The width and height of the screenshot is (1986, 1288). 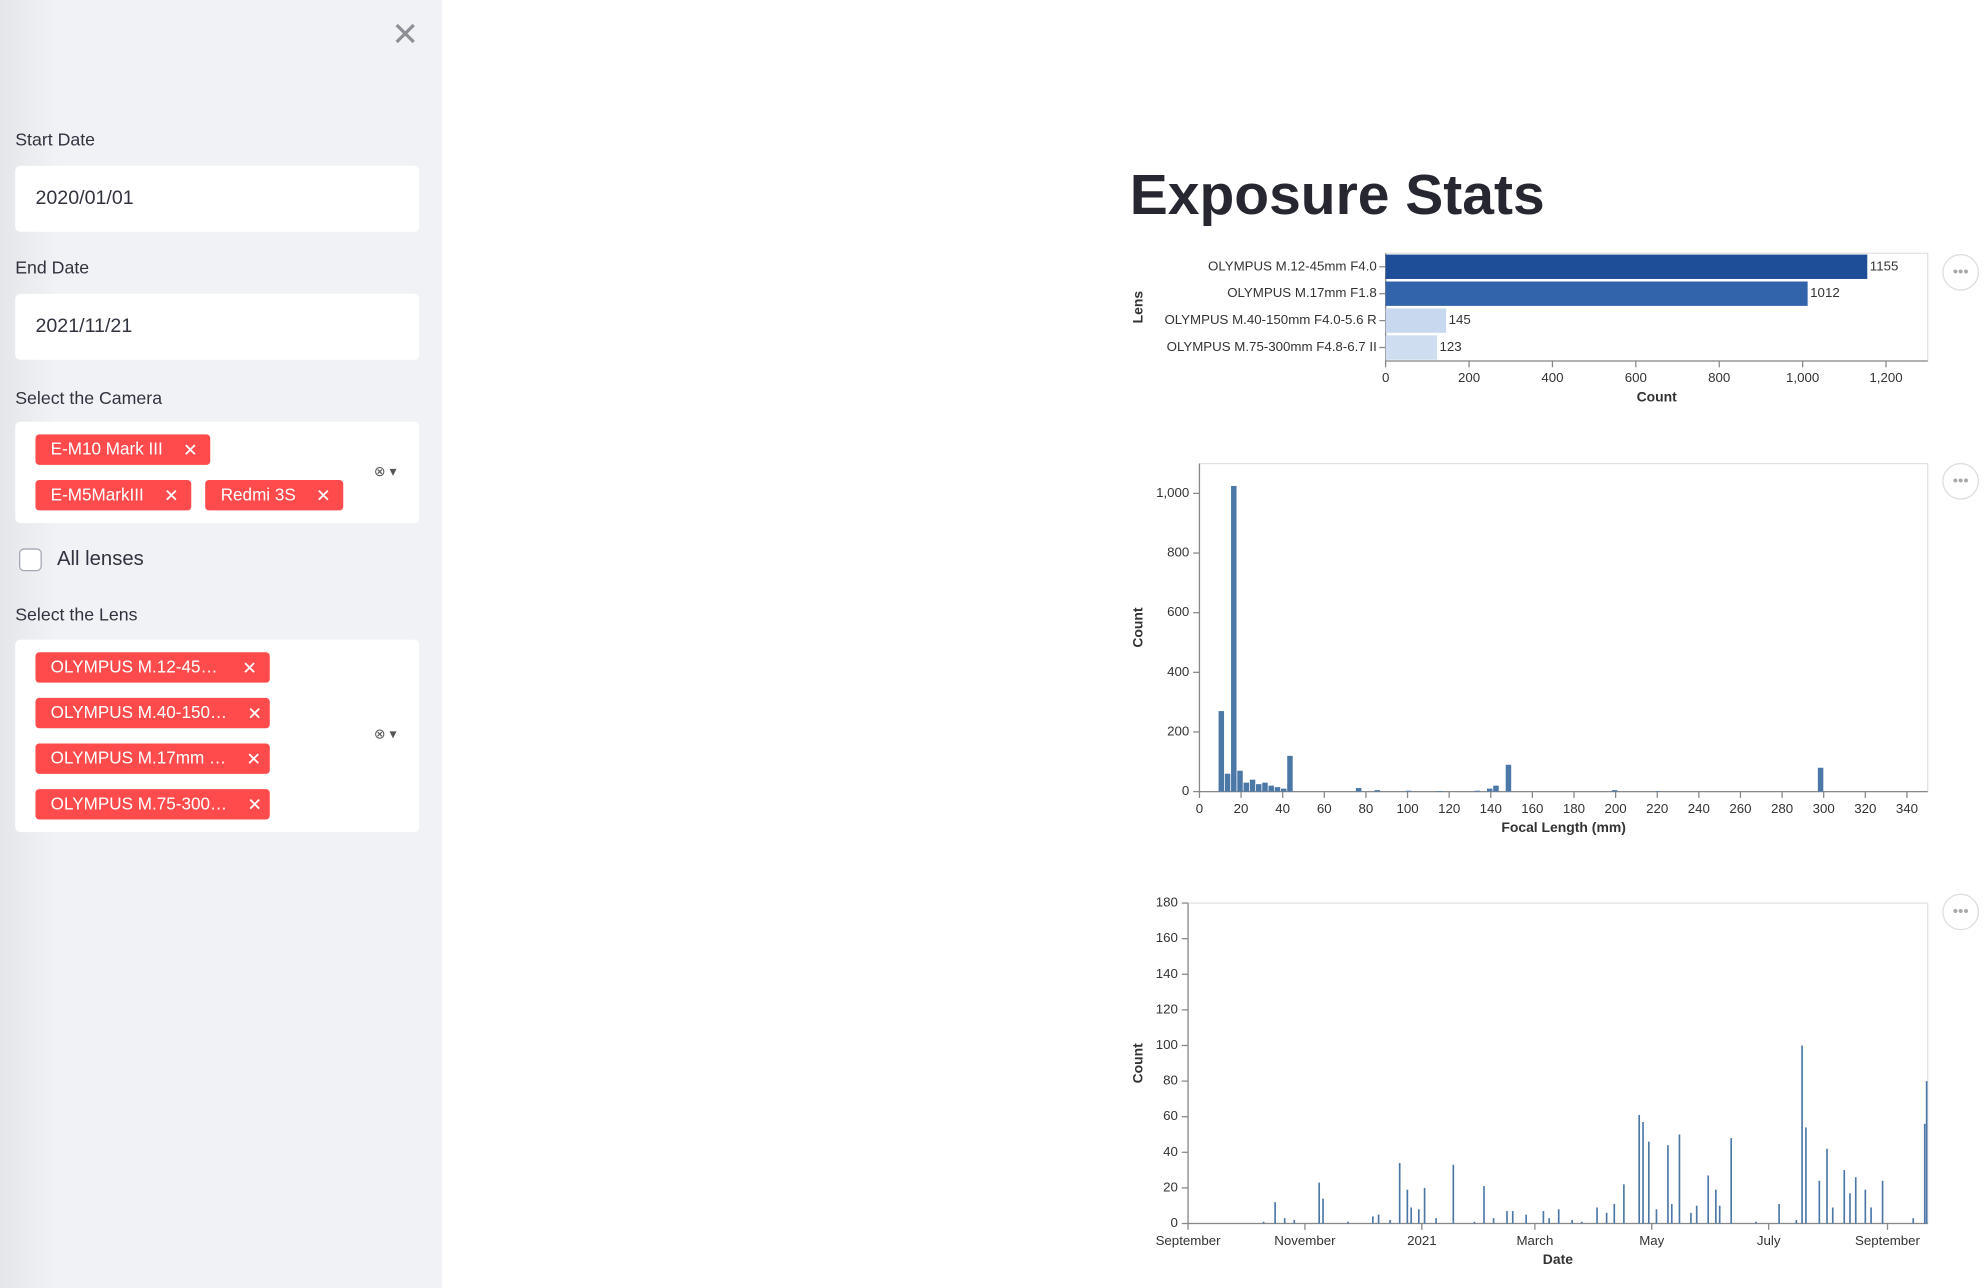 What do you see at coordinates (258, 495) in the screenshot?
I see `tag-label: Redmi 3S` at bounding box center [258, 495].